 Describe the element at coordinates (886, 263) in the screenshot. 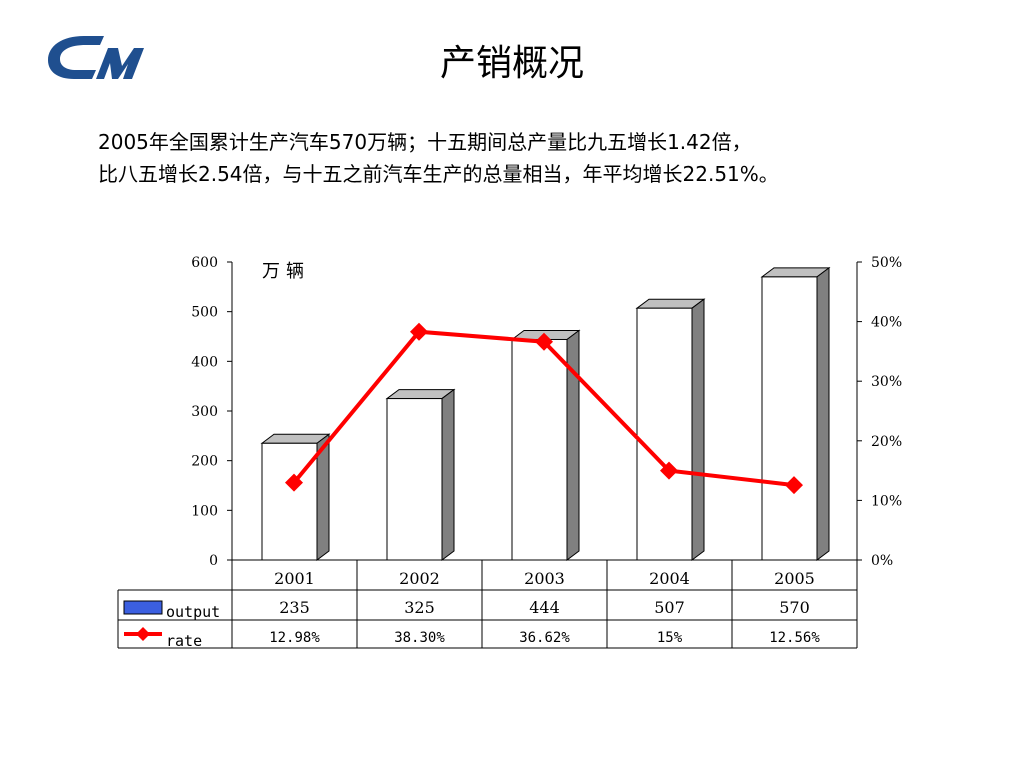

I see `right-tick-label: 50%` at that location.